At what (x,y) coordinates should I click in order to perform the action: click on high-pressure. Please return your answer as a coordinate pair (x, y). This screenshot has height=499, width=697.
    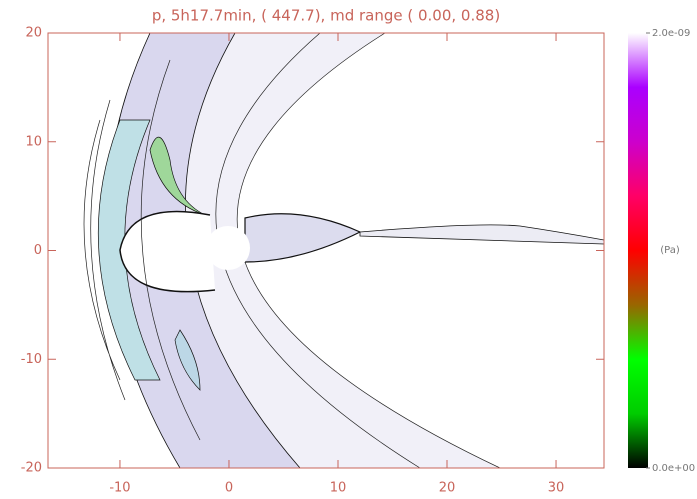
    Looking at the image, I should click on (177, 176).